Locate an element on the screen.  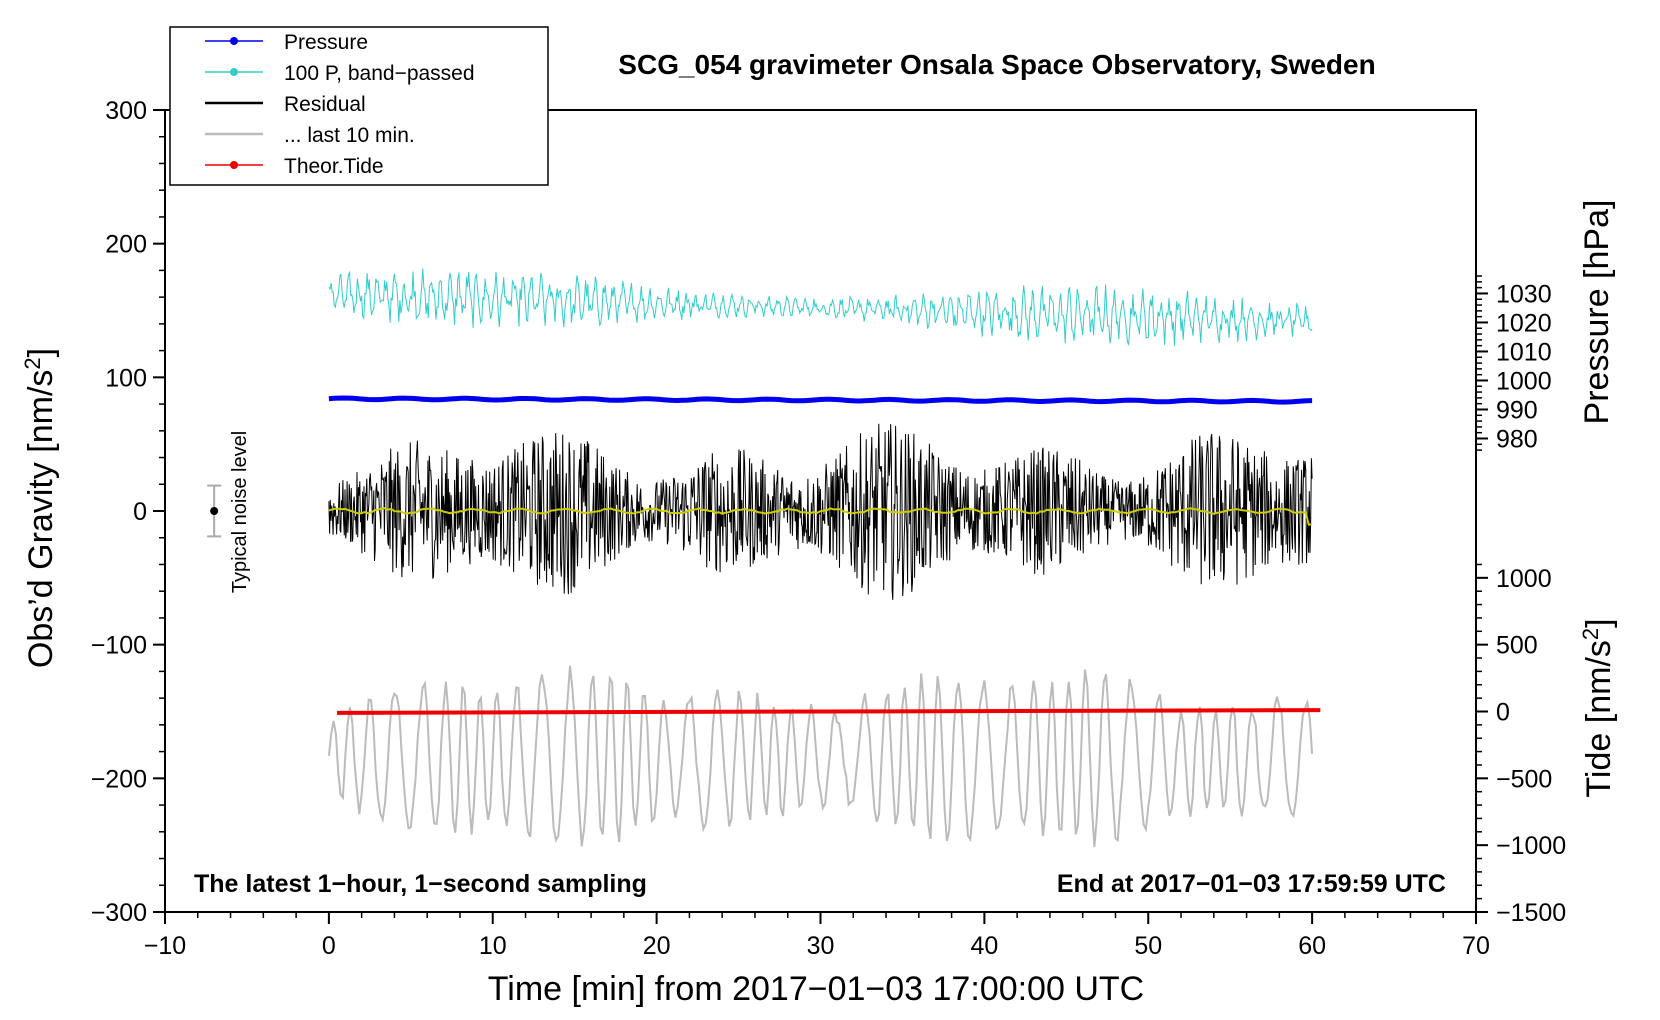
y-axis-title-pressure: Pressure [hPa] is located at coordinates (1597, 312).